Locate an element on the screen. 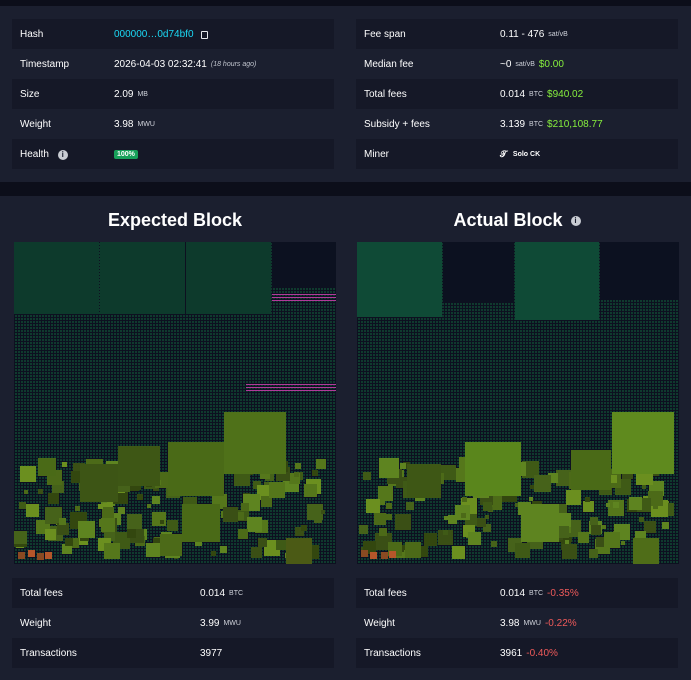  copy-icon is located at coordinates (204, 34).